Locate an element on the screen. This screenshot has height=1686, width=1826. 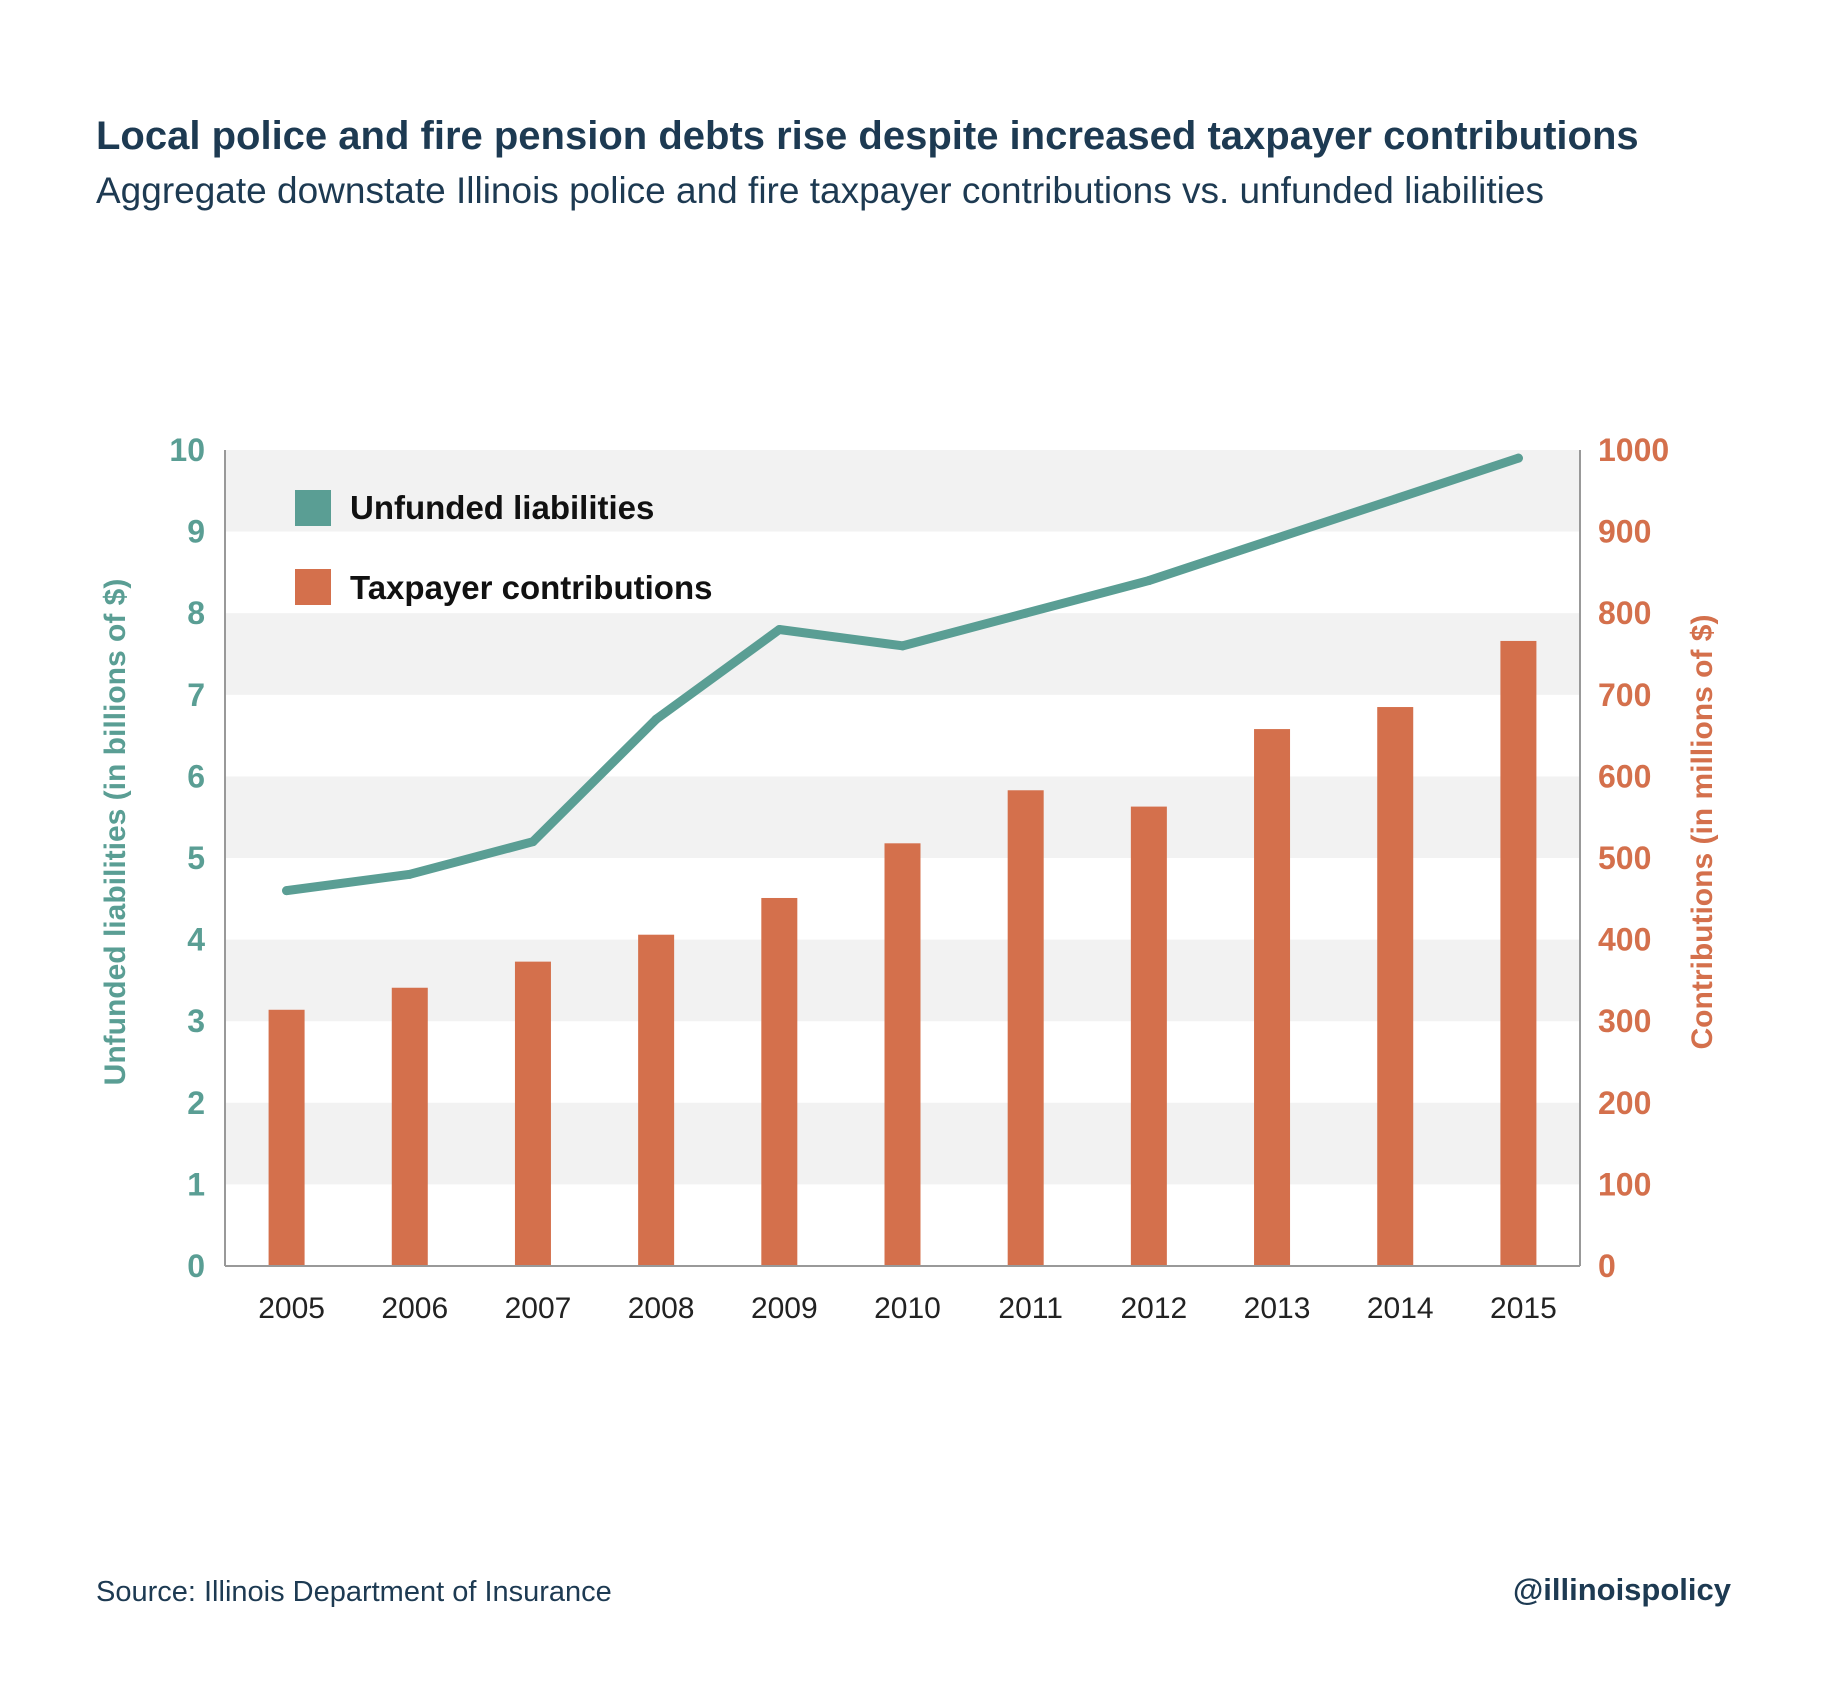
line-point-2014 is located at coordinates (1395, 499).